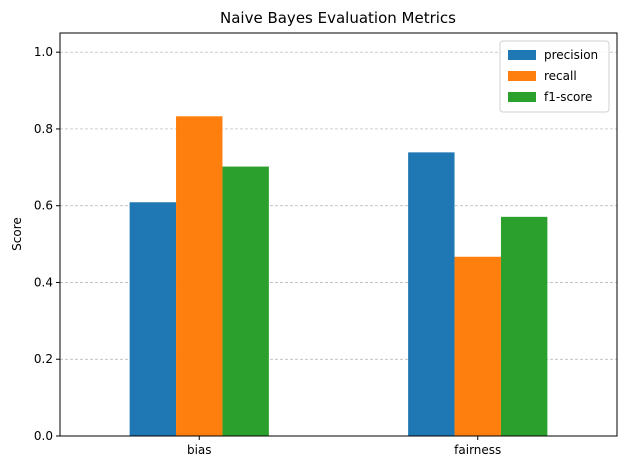 This screenshot has width=630, height=470. What do you see at coordinates (522, 55) in the screenshot?
I see `legend-swatch-precision` at bounding box center [522, 55].